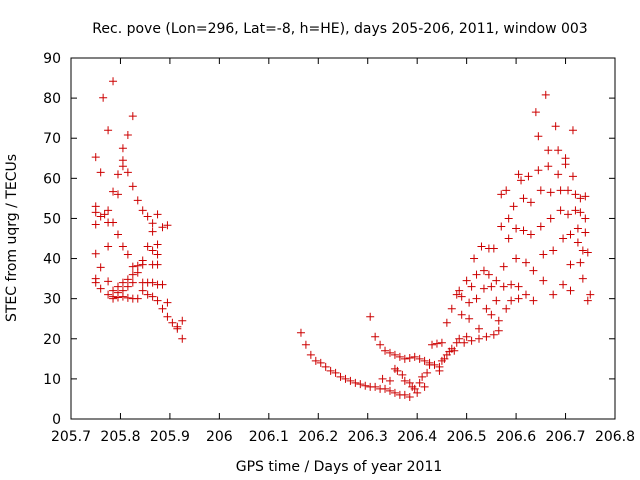 This screenshot has height=480, width=640. I want to click on x-tick-label: 205.7, so click(71, 437).